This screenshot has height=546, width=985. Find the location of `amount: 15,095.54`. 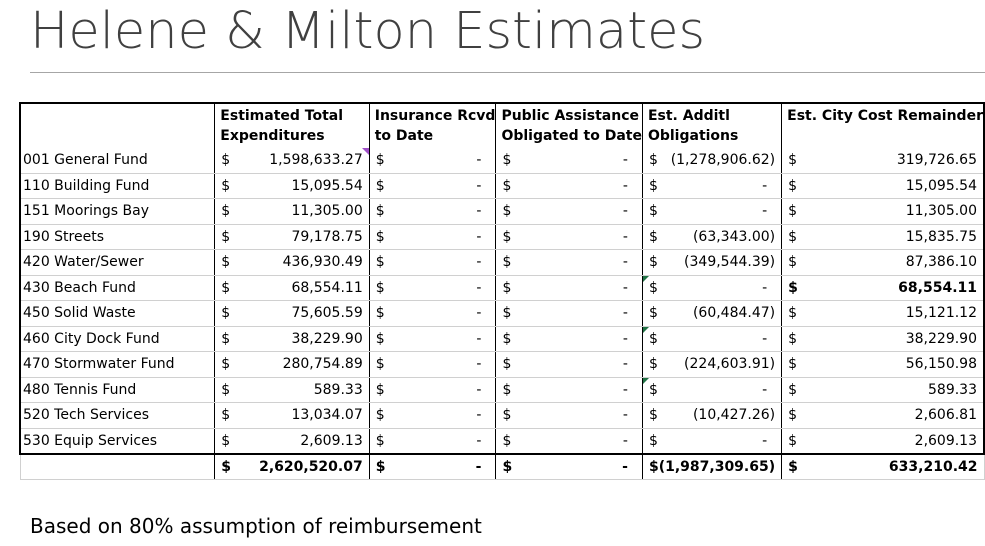

amount: 15,095.54 is located at coordinates (327, 185).